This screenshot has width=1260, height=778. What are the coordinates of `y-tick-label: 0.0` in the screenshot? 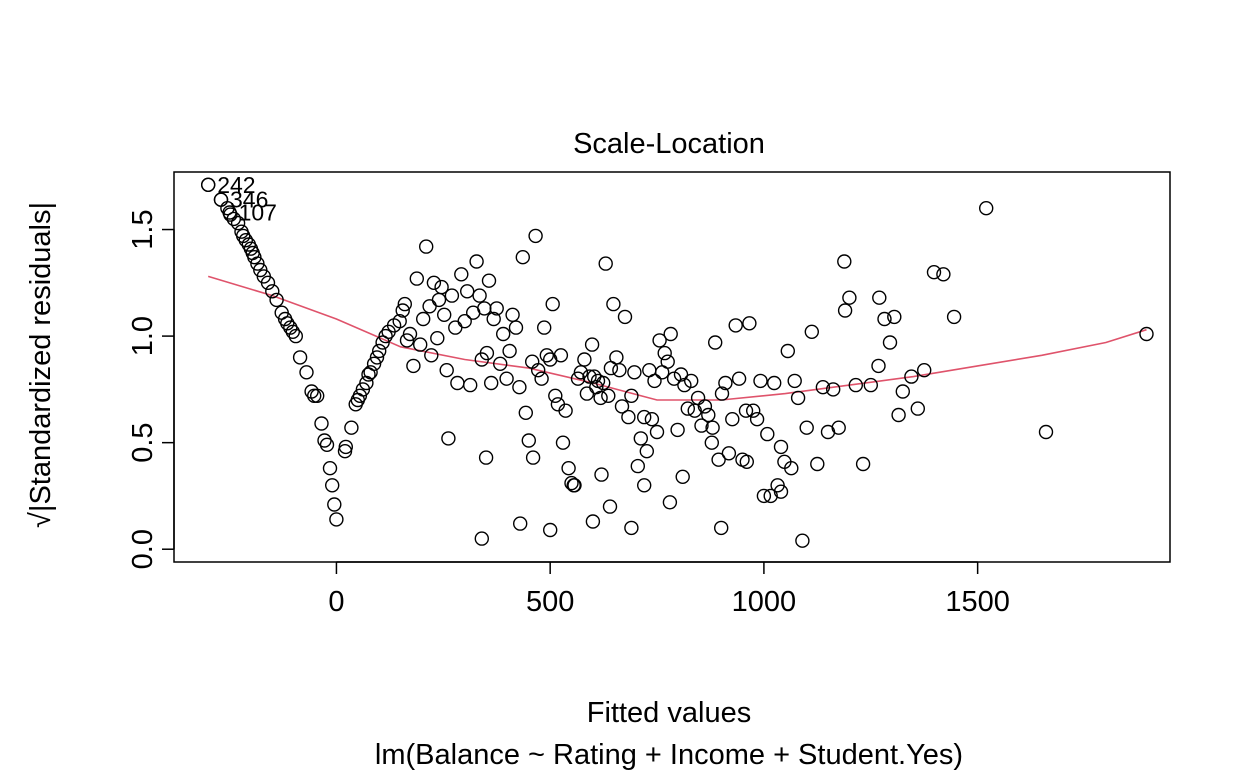 It's located at (143, 549).